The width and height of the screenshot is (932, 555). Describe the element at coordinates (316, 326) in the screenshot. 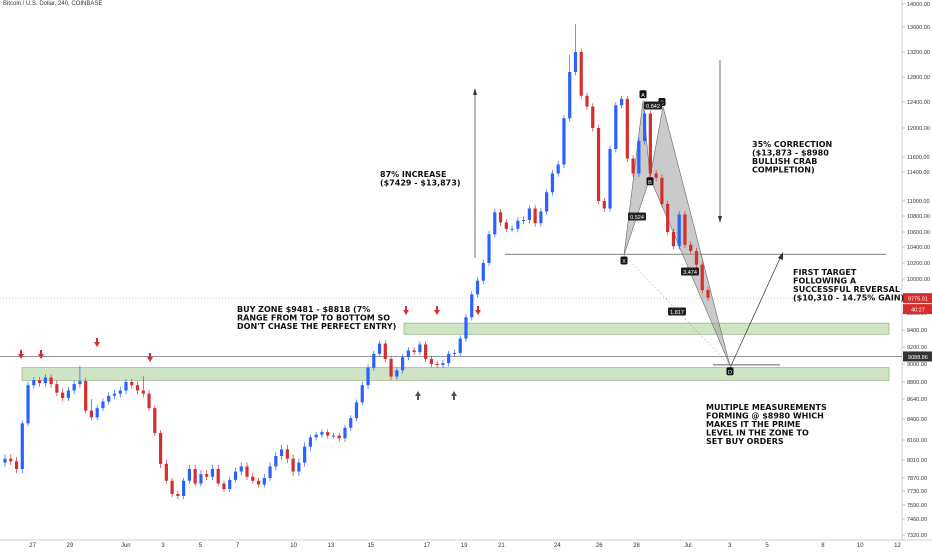

I see `annotation-line: DON'T CHASE THE PERFECT ENTRY)` at that location.